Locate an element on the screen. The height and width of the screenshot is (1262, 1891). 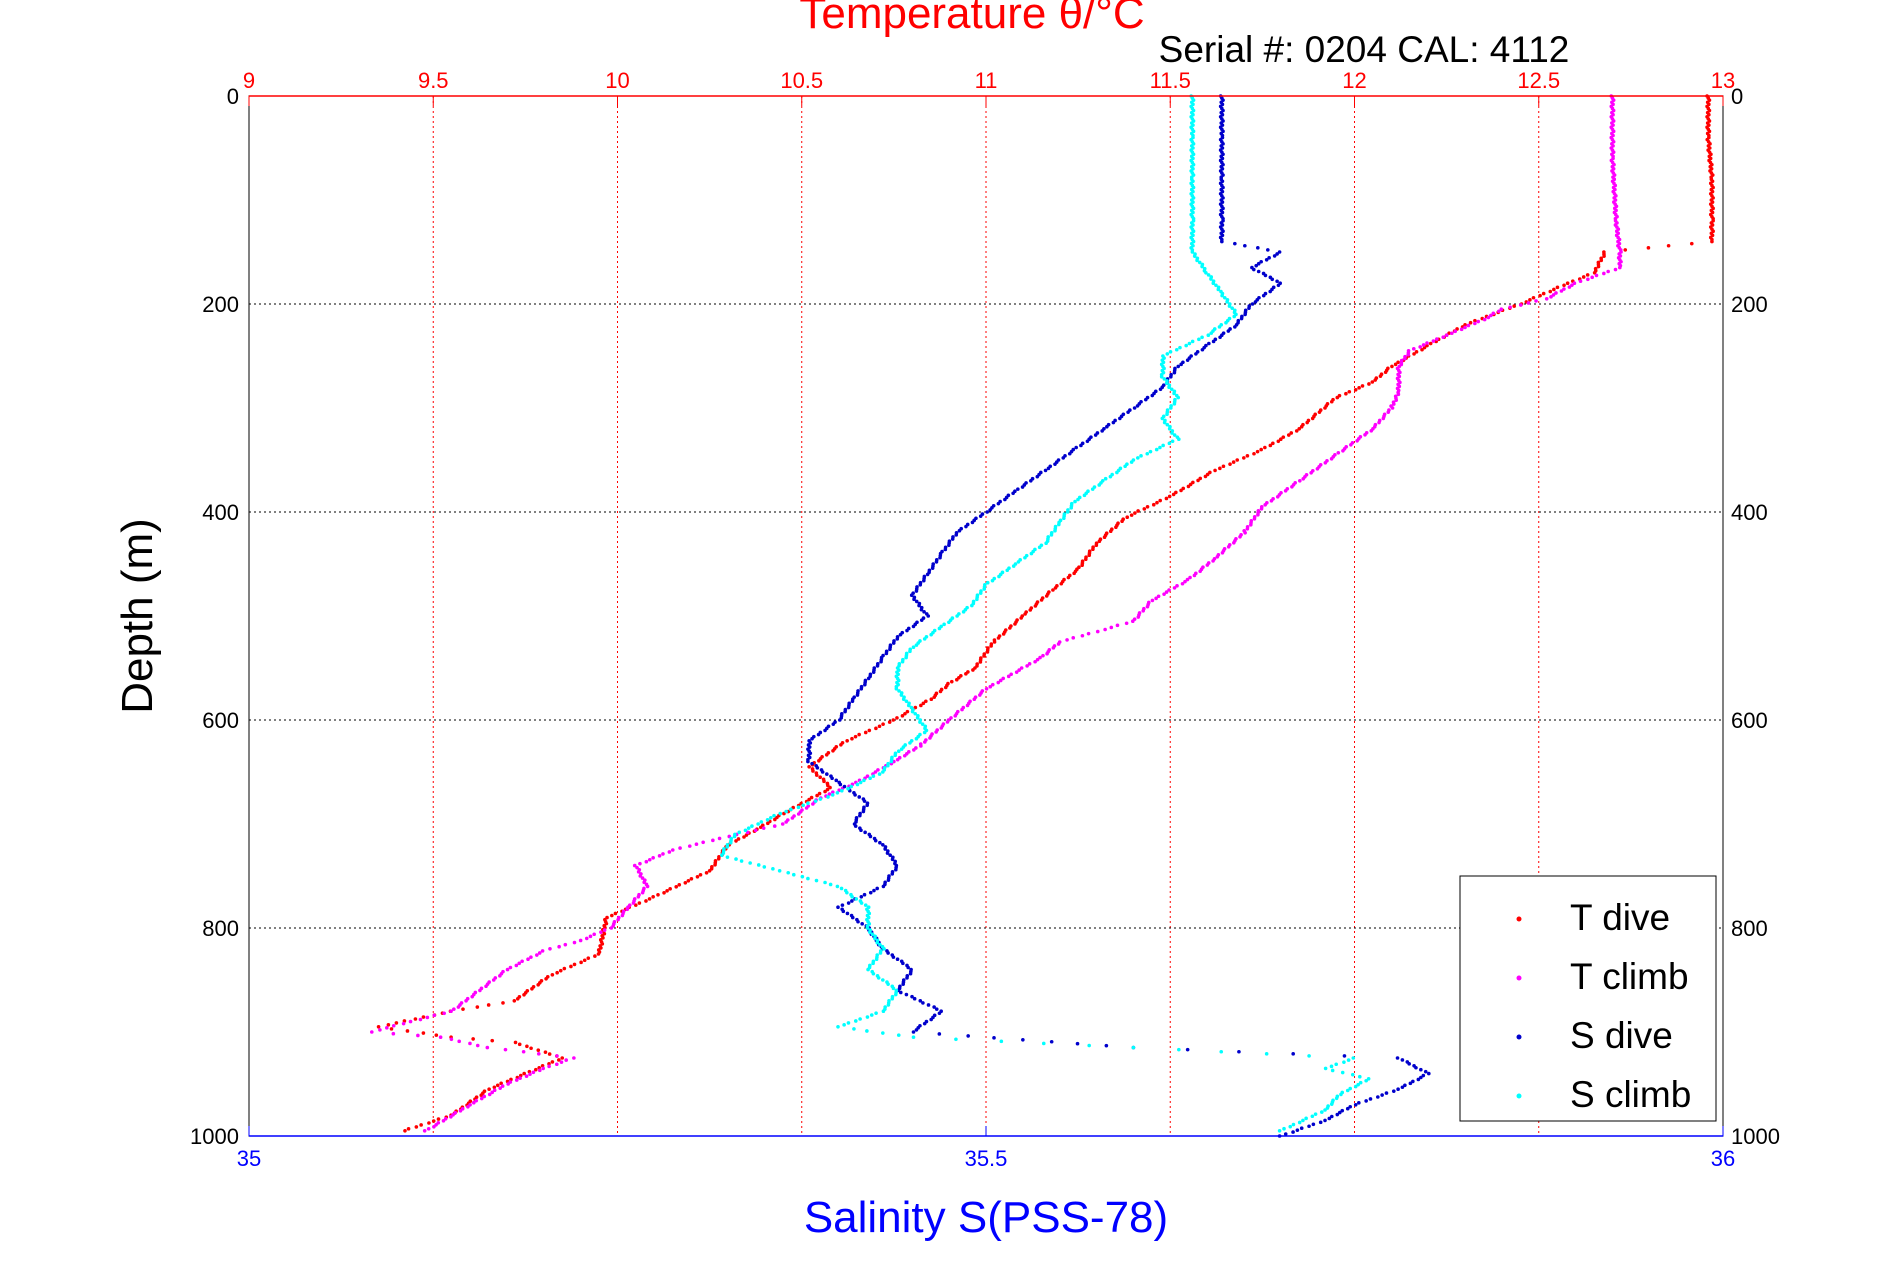
legend-marker is located at coordinates (1519, 1037).